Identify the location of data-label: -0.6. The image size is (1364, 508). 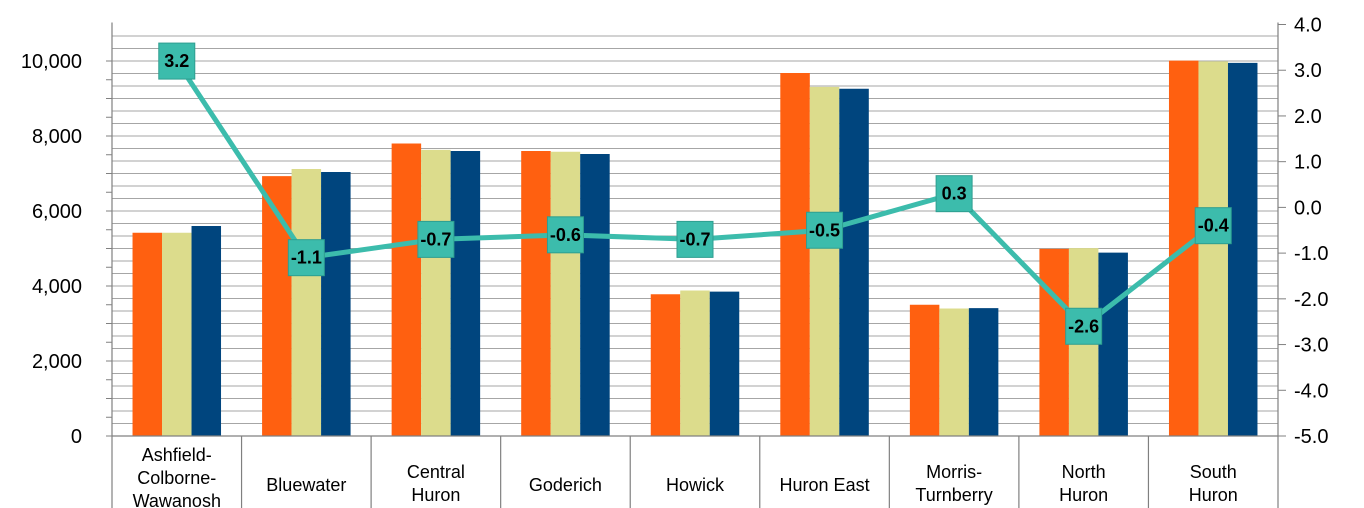
(565, 235).